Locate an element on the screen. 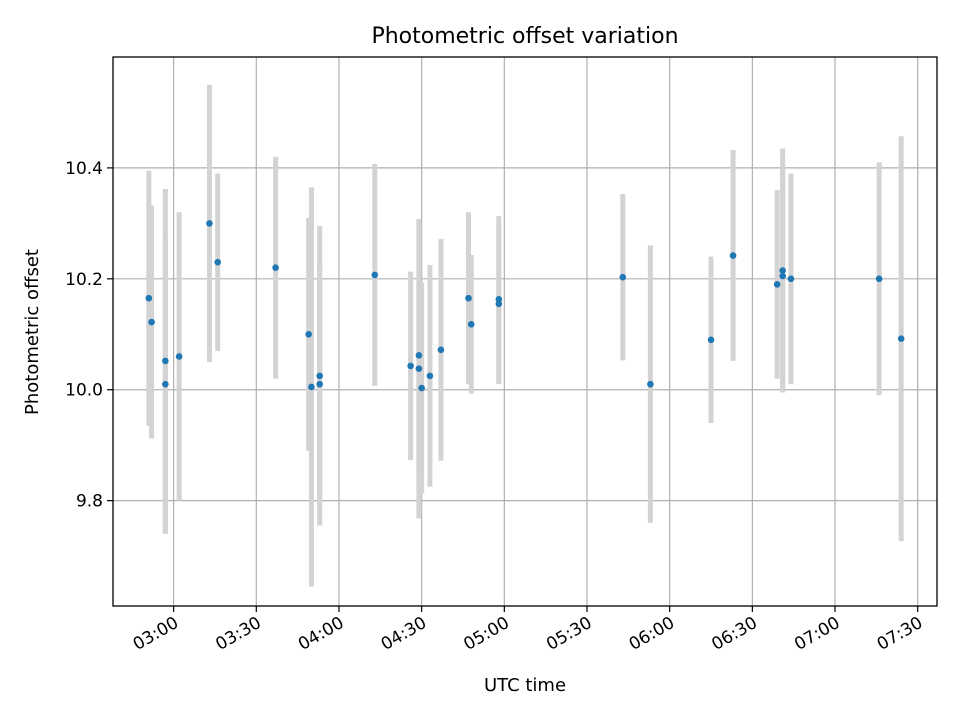 The width and height of the screenshot is (960, 720). y-tick-label: 10.0 is located at coordinates (84, 391).